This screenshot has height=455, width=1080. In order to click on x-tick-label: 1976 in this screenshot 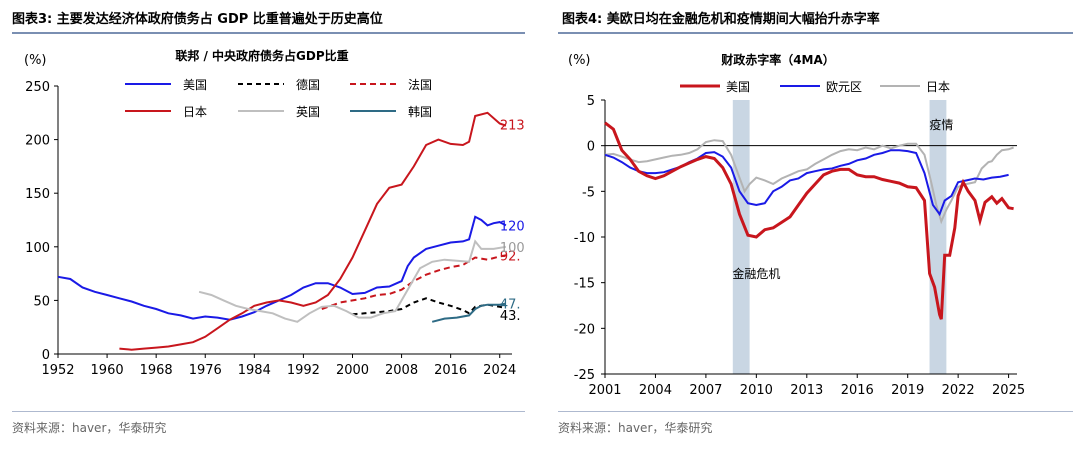, I will do `click(205, 370)`.